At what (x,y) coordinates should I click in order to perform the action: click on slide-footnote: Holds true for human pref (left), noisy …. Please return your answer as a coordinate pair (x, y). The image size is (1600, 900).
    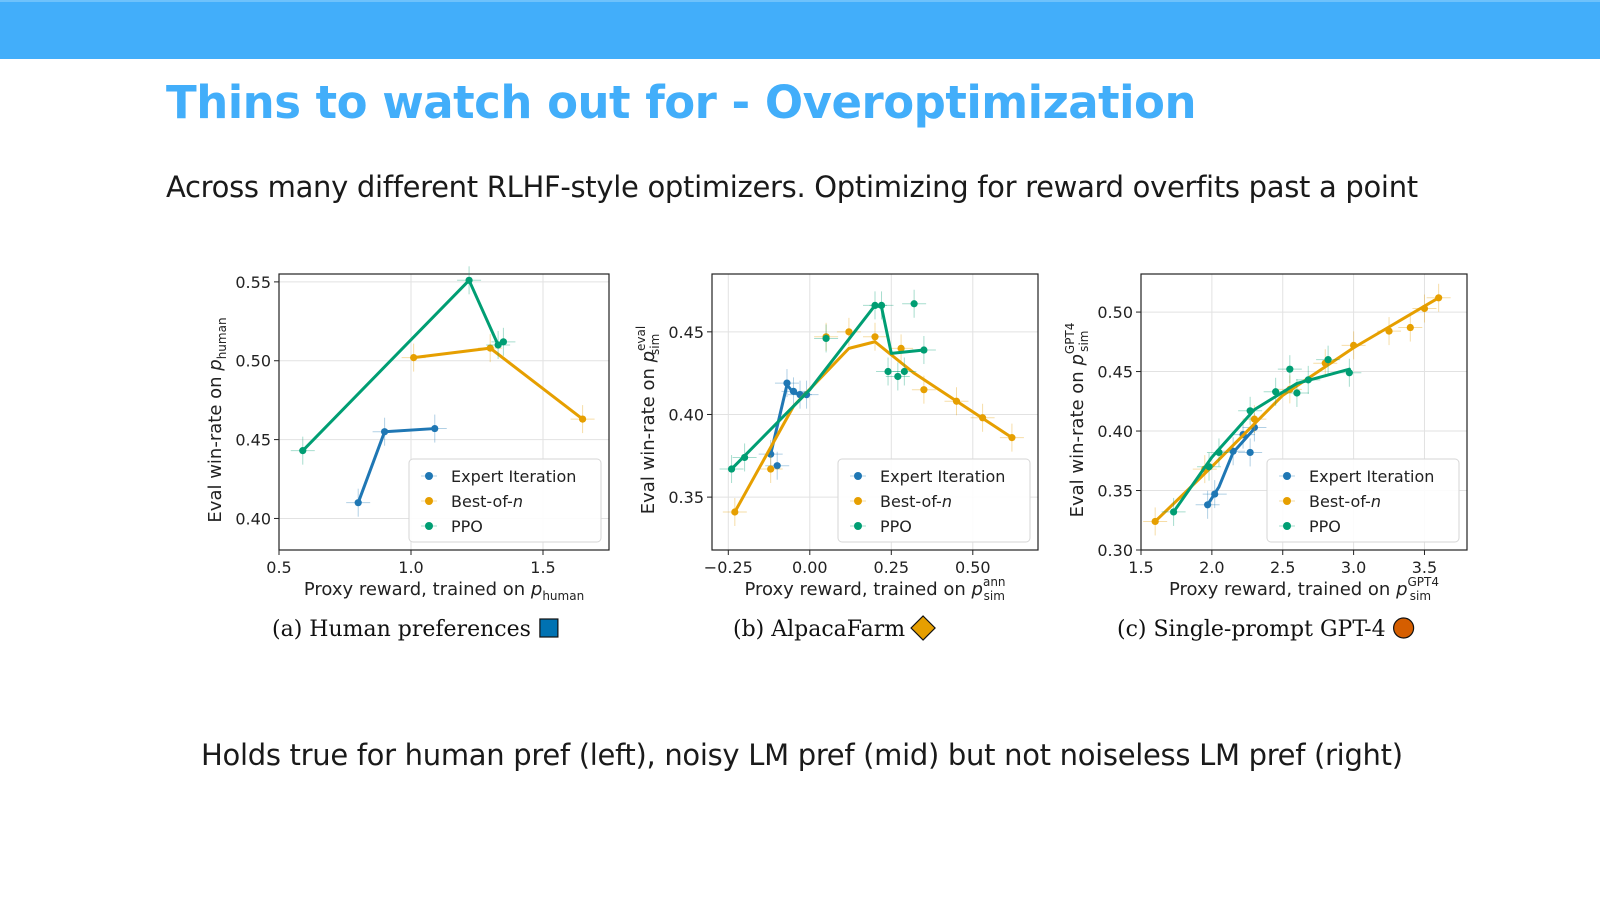
    Looking at the image, I should click on (802, 755).